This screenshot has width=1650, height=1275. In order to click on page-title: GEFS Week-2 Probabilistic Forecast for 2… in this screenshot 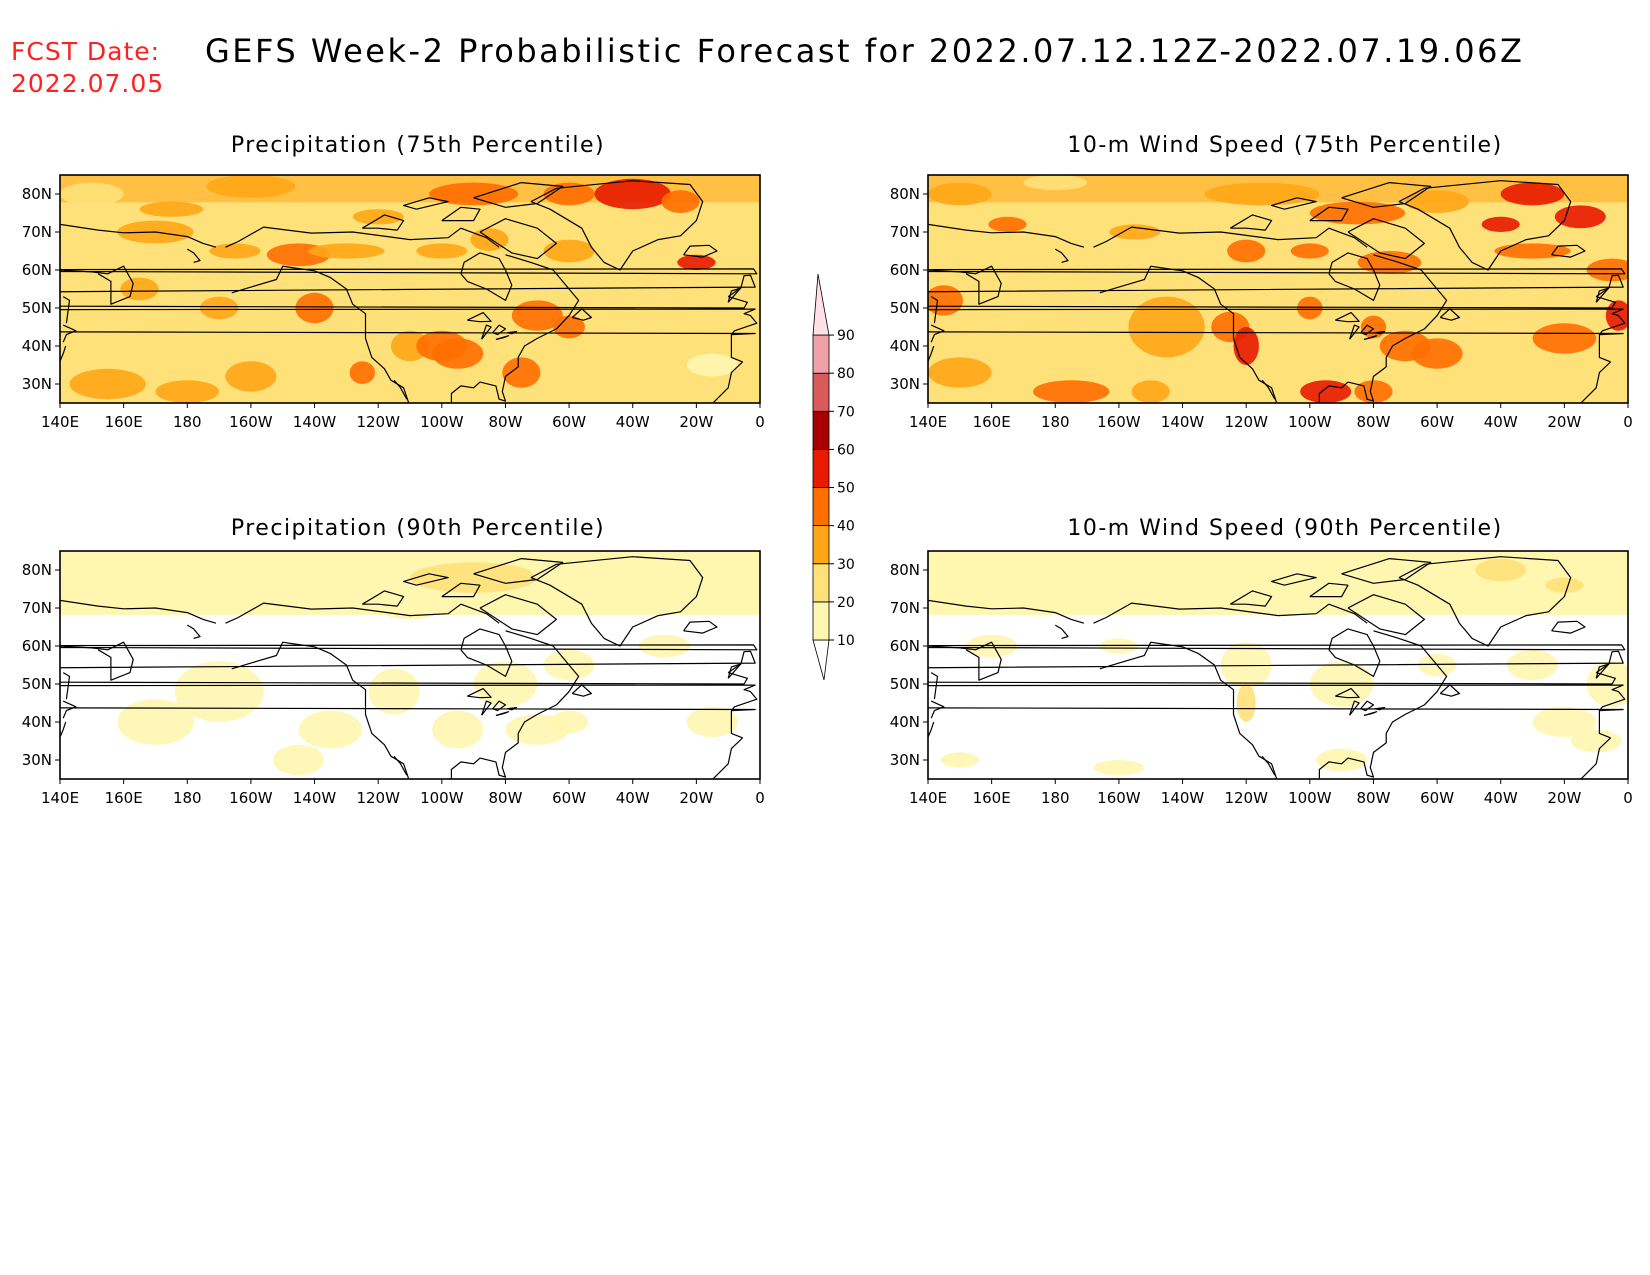, I will do `click(865, 51)`.